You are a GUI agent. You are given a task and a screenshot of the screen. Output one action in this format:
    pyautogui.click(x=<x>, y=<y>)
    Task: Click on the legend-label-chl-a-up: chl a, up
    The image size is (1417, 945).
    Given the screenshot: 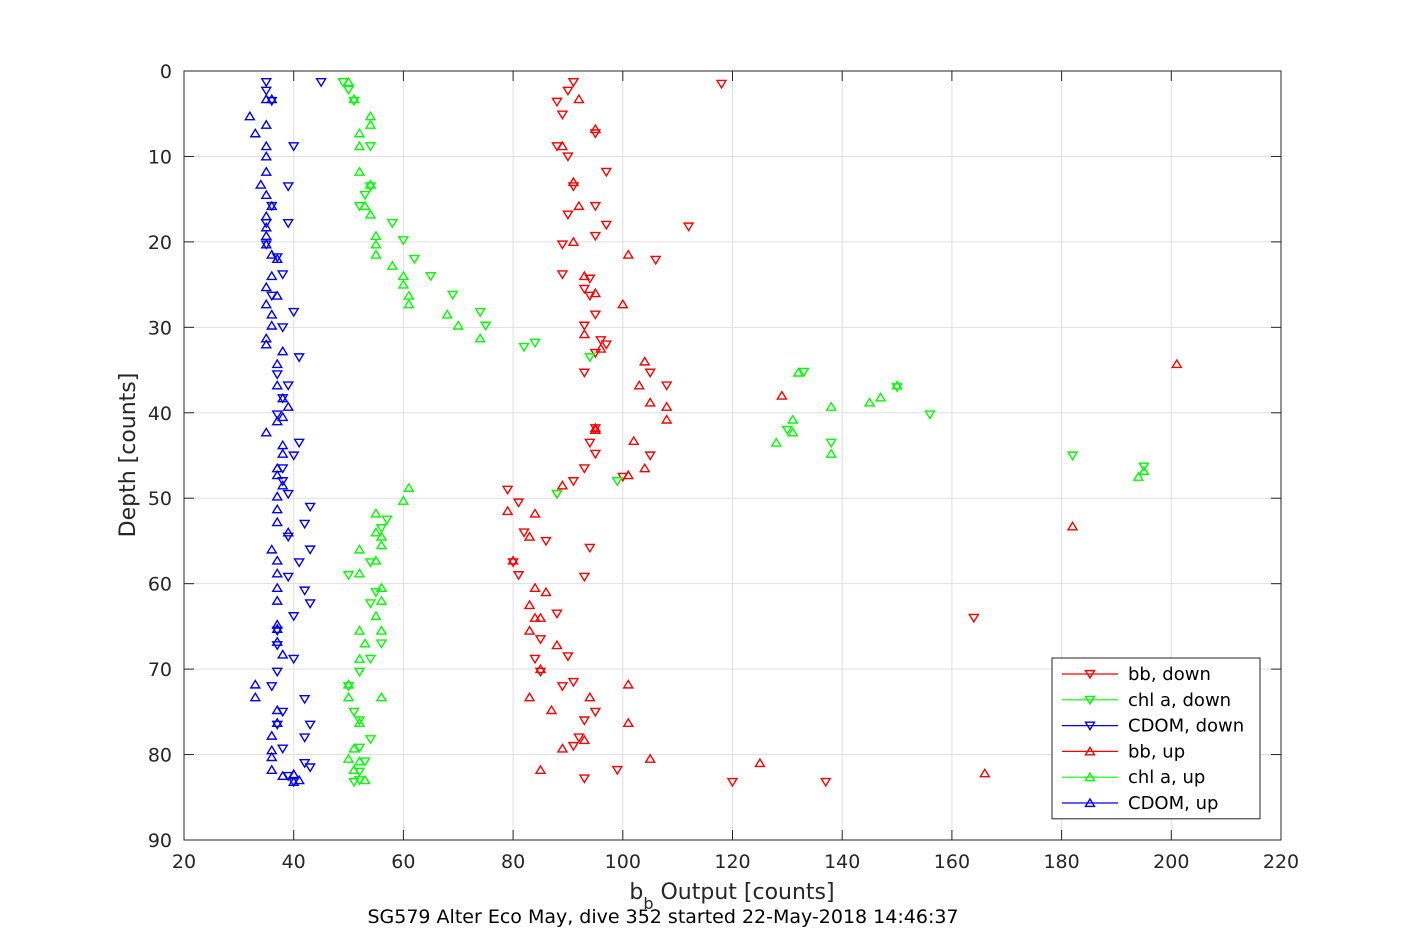 What is the action you would take?
    pyautogui.click(x=1166, y=777)
    